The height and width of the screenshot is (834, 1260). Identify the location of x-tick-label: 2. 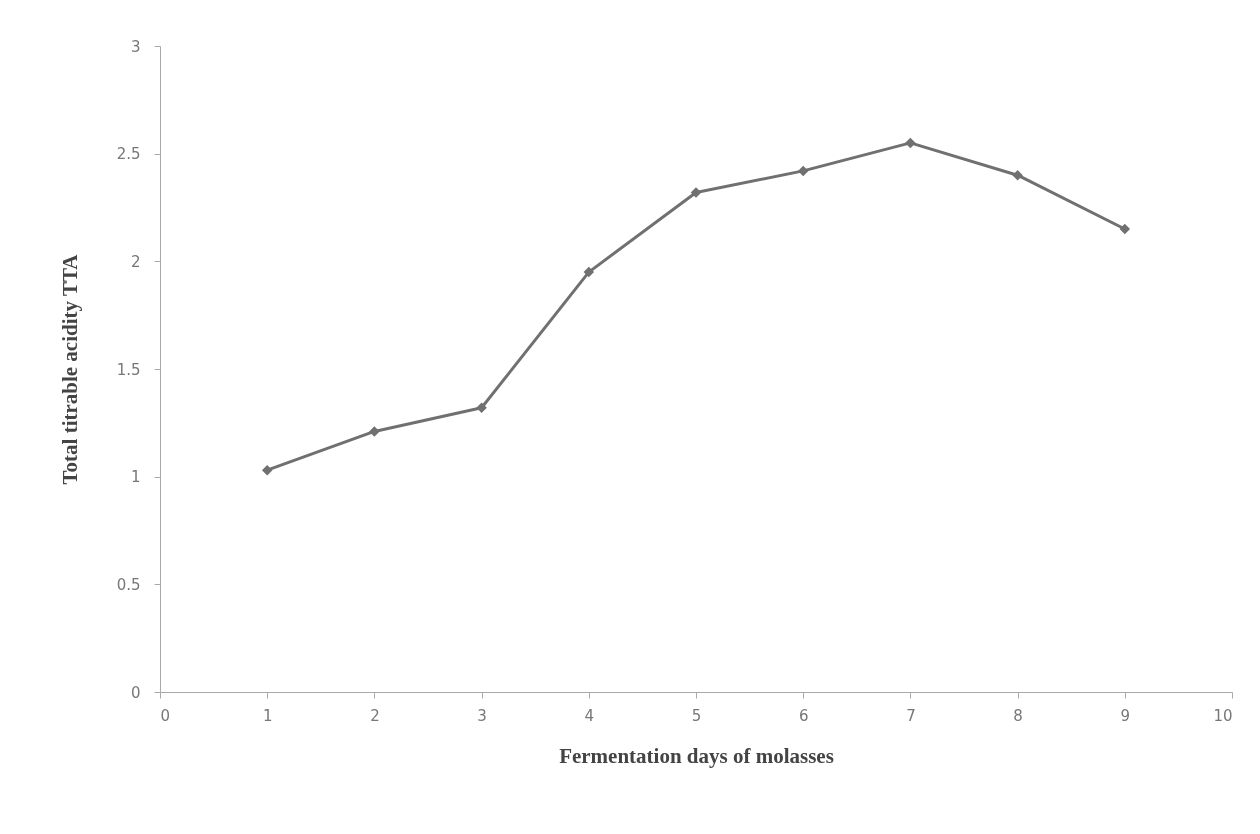
(375, 715).